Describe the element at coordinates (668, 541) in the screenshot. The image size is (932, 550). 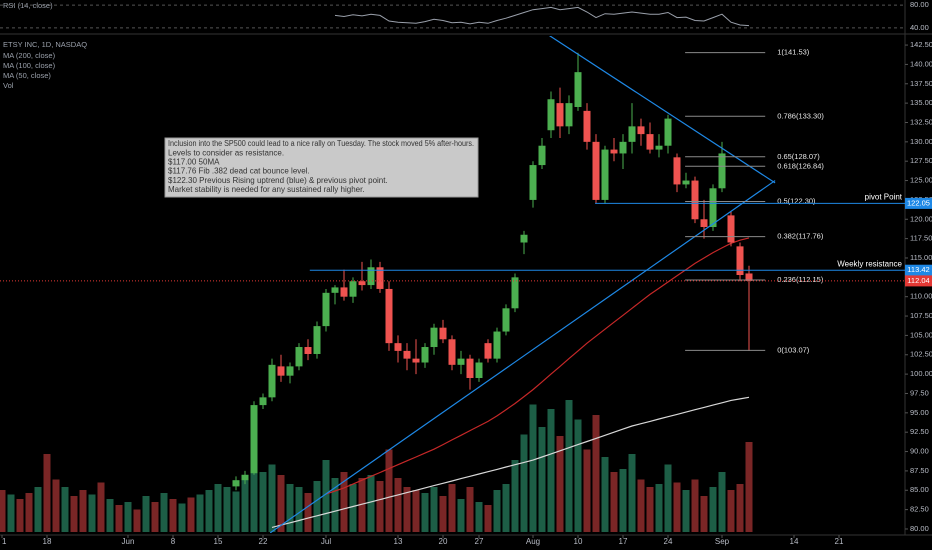
I see `x-tick-label: 24` at that location.